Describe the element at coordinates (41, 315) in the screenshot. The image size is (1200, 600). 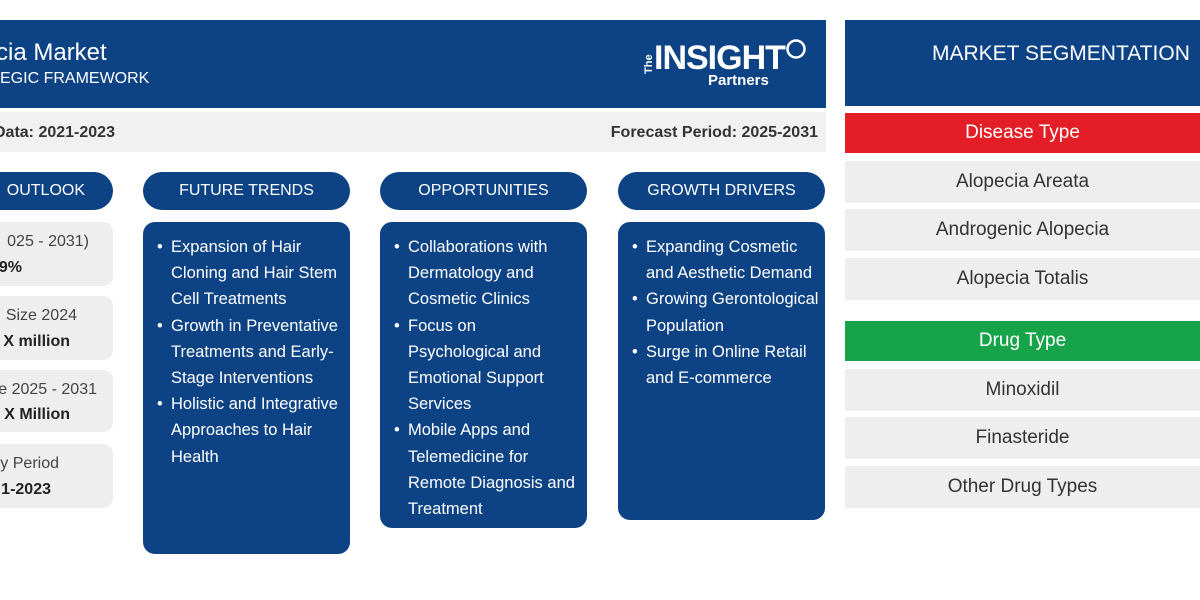
I see `outlook-card-label: Size 2024` at that location.